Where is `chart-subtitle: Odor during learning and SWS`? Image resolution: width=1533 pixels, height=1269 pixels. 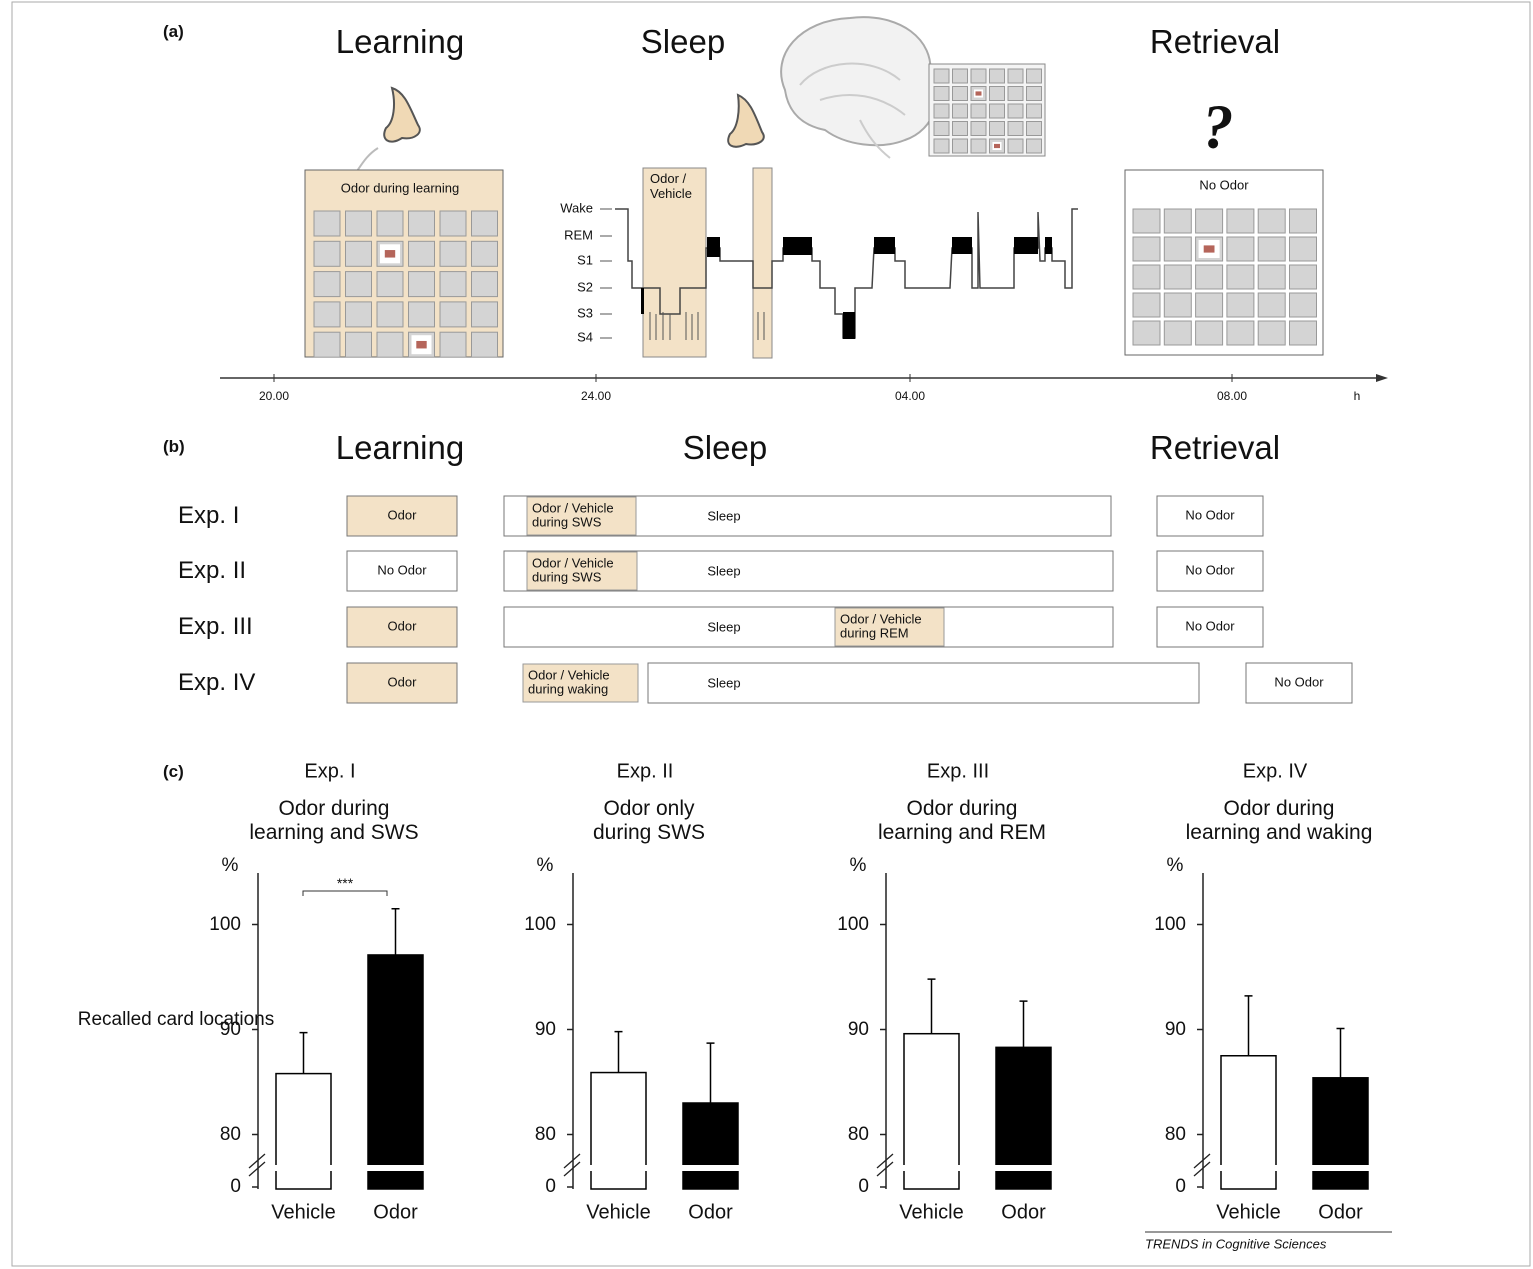 chart-subtitle: Odor during learning and SWS is located at coordinates (334, 820).